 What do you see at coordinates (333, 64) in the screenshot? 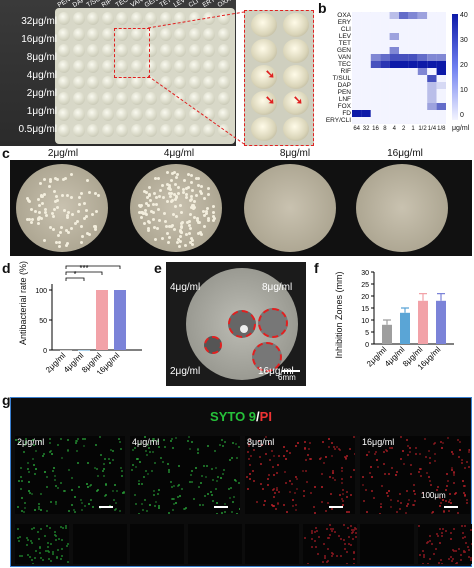
I see `heatmap-row-label: TEC` at bounding box center [333, 64].